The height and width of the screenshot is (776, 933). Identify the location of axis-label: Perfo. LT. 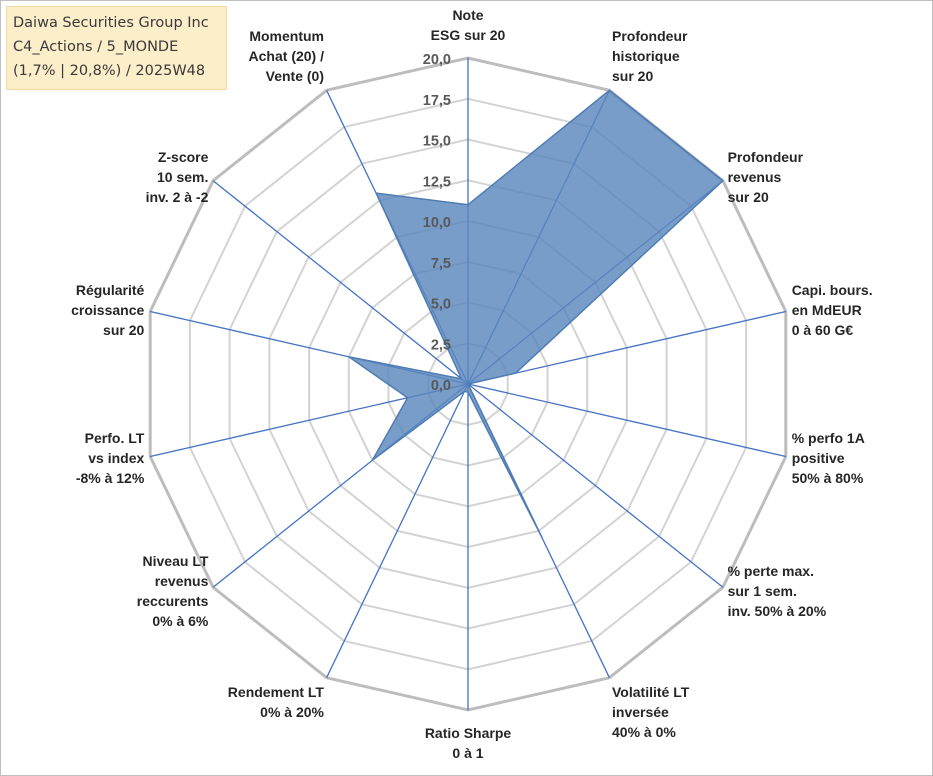
(115, 438).